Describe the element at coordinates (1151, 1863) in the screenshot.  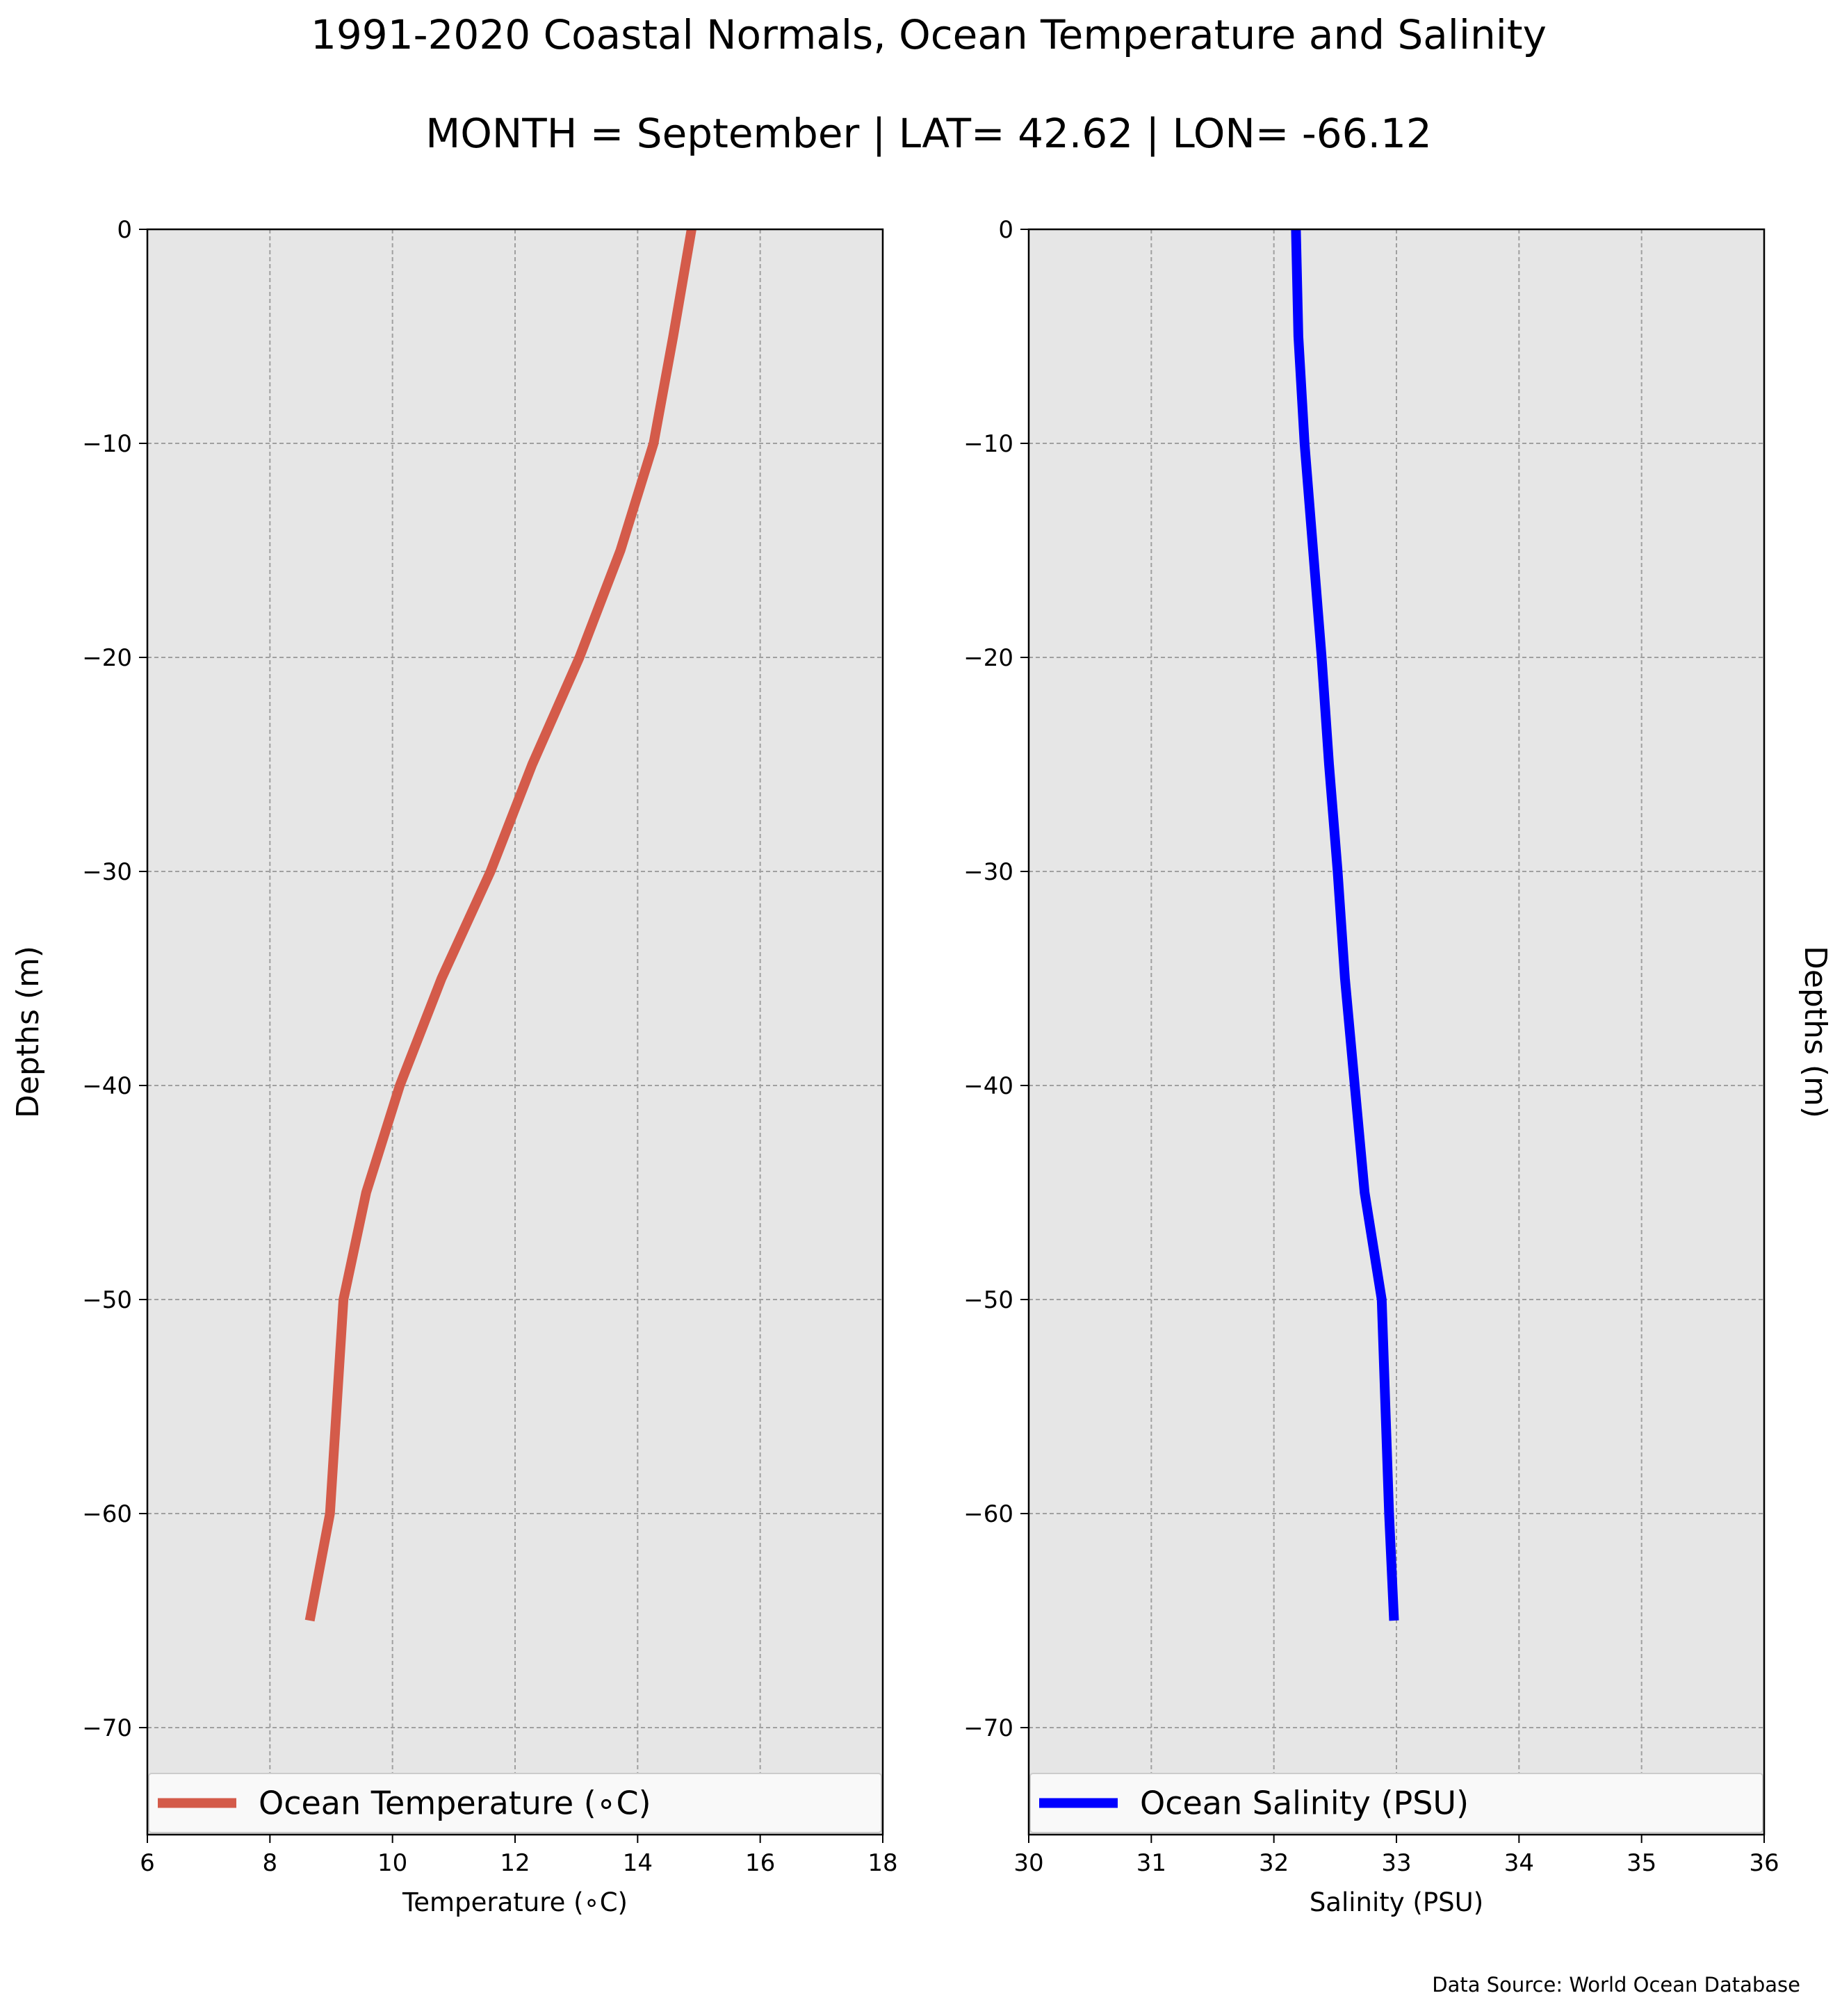
I see `salinity-x-tick-label: 31` at that location.